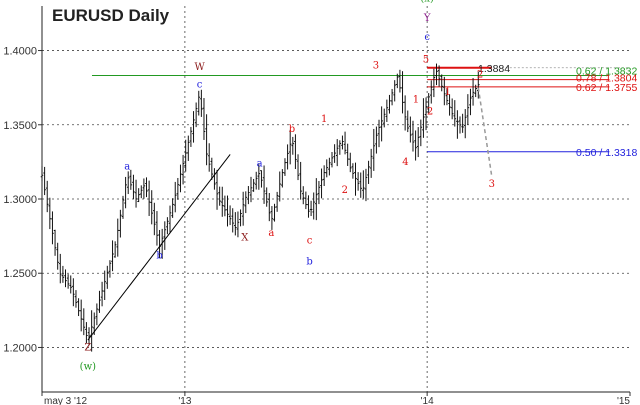 This screenshot has width=640, height=405. I want to click on level-label: 0.62 / 1.3755, so click(606, 88).